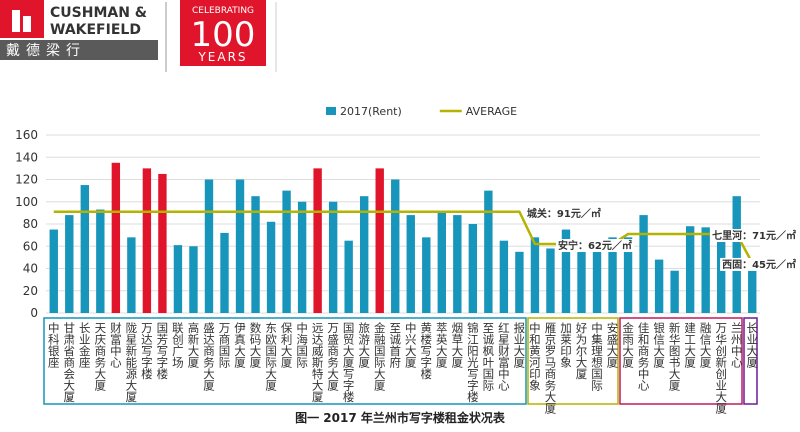 The image size is (800, 432). Describe the element at coordinates (209, 356) in the screenshot. I see `x-tick-label: 盛达商务大厦` at that location.